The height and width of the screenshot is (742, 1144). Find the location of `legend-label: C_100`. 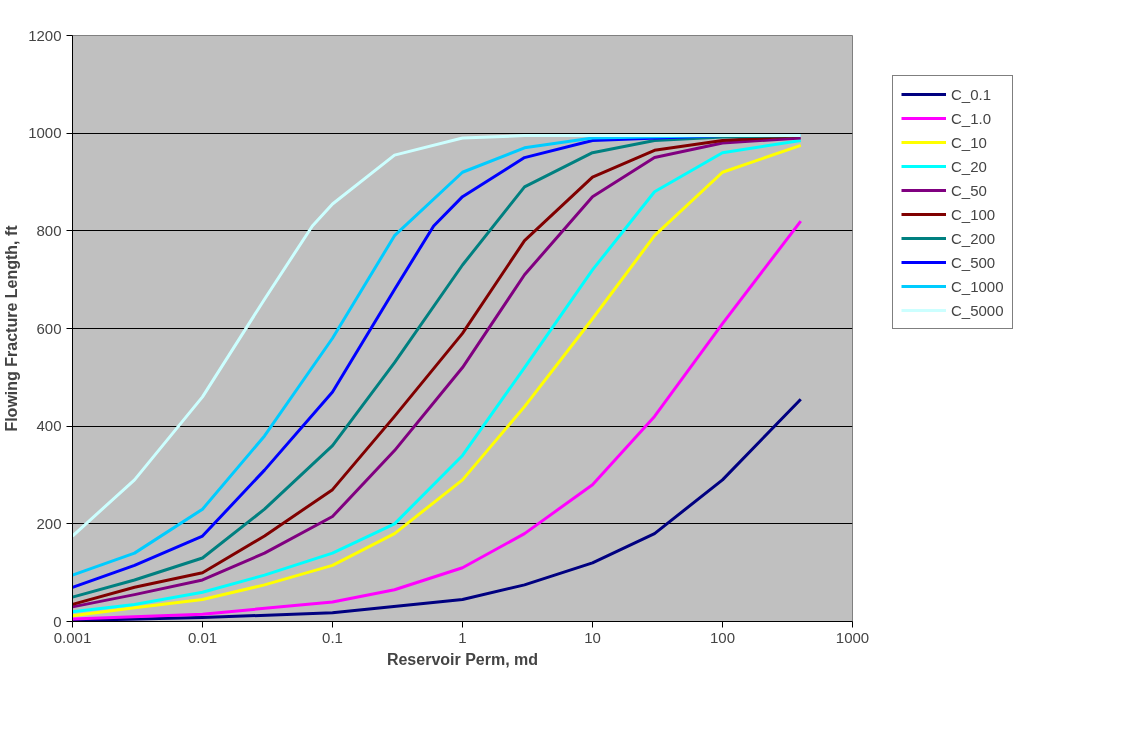

legend-label: C_100 is located at coordinates (973, 214).